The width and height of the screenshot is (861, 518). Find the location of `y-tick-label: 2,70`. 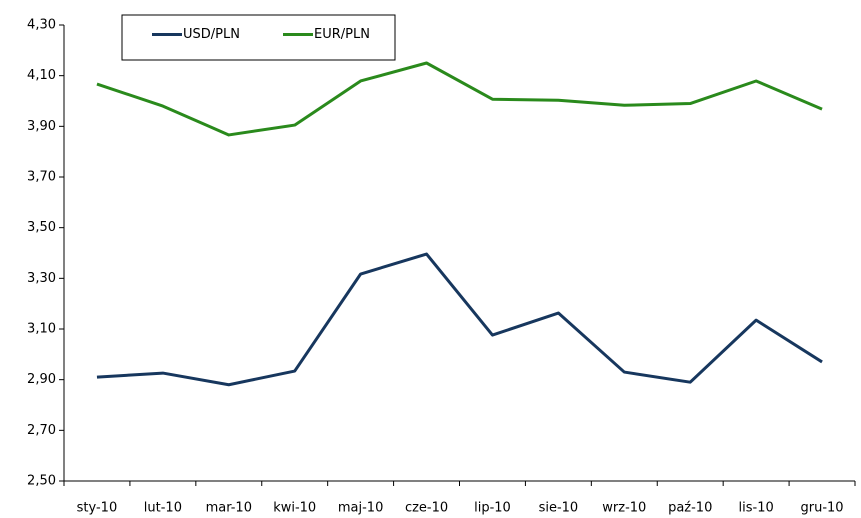

y-tick-label: 2,70 is located at coordinates (41, 430).